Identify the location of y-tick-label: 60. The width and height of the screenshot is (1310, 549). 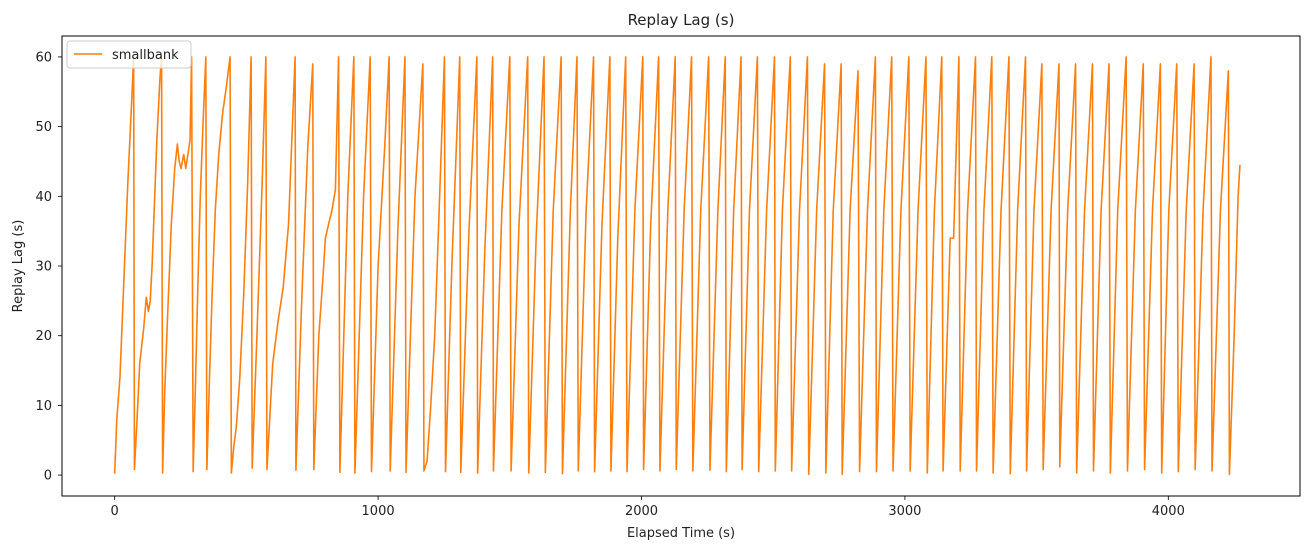
(43, 57).